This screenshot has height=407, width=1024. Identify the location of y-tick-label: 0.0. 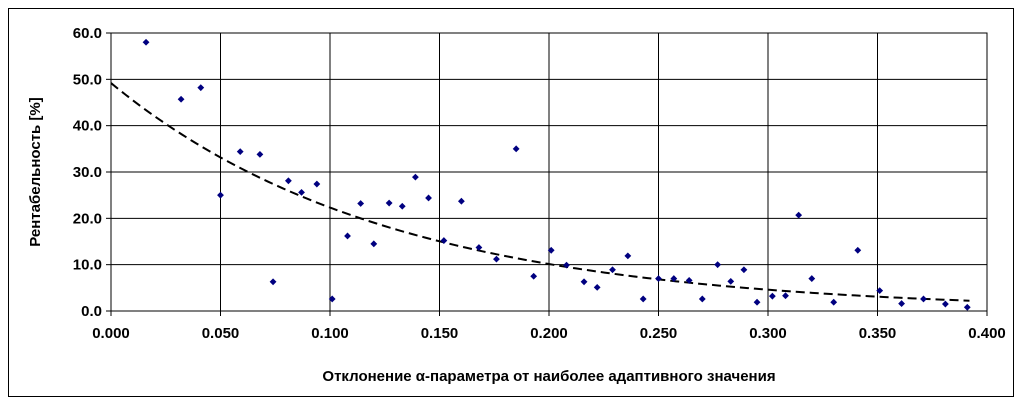
(91, 311).